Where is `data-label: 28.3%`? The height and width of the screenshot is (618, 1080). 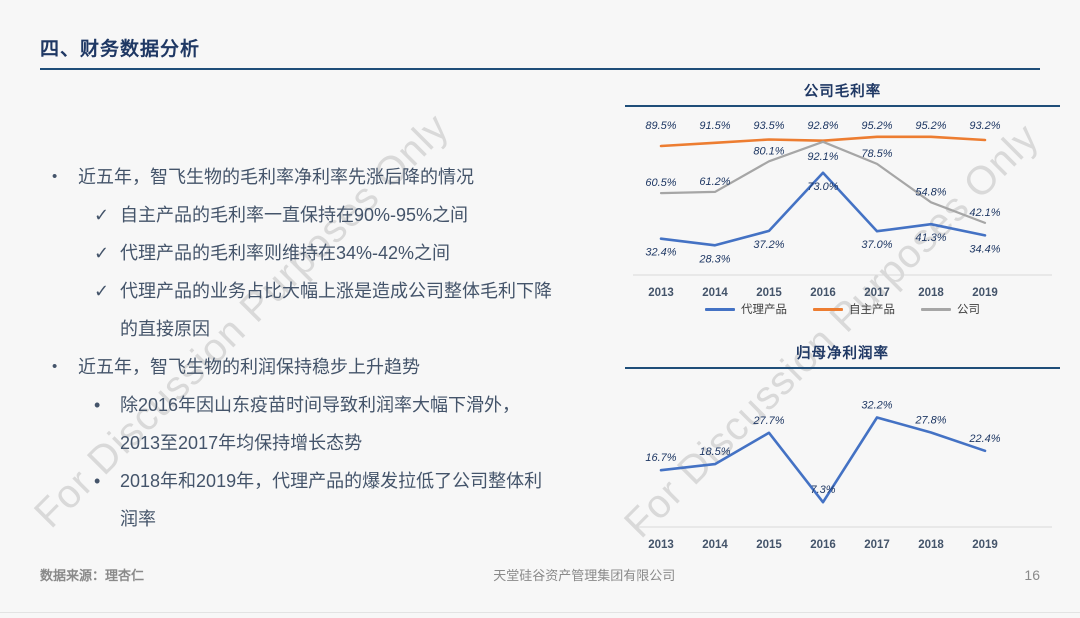 data-label: 28.3% is located at coordinates (714, 259).